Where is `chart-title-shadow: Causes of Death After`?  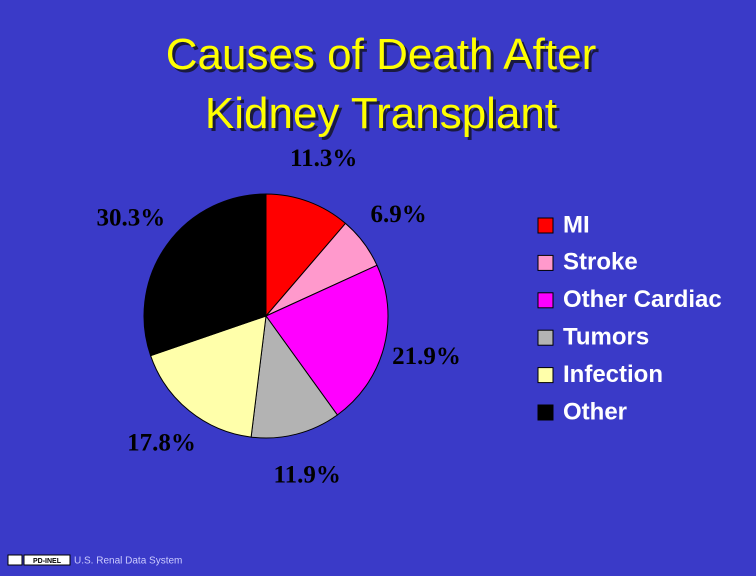
chart-title-shadow: Causes of Death After is located at coordinates (384, 57).